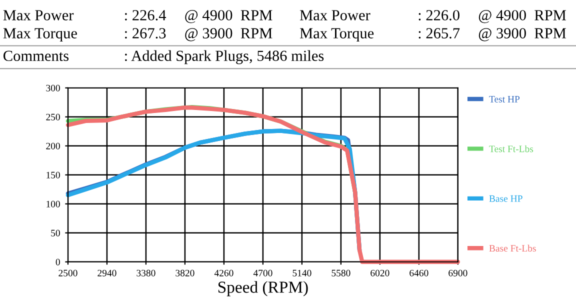  Describe the element at coordinates (511, 148) in the screenshot. I see `legend-label: Test Ft-Lbs` at that location.